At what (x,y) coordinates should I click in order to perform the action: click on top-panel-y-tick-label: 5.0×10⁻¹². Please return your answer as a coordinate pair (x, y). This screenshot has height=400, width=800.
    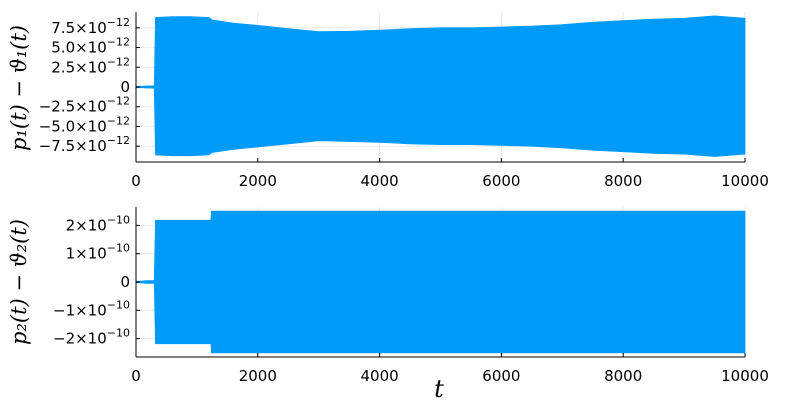
    Looking at the image, I should click on (90, 46).